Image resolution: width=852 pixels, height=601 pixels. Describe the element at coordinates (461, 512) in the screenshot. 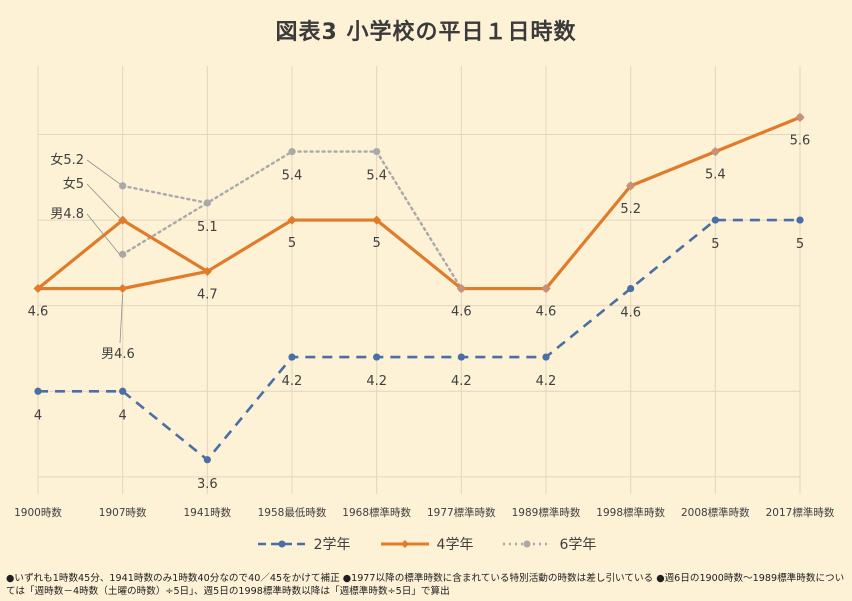

I see `x-tick-label: 1977標準時数` at that location.